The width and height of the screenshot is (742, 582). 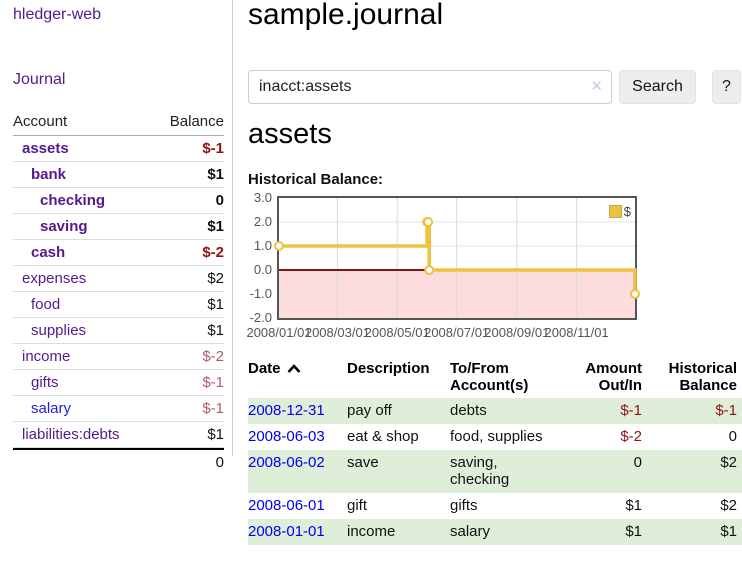 What do you see at coordinates (297, 378) in the screenshot?
I see `date-column-header: Date` at bounding box center [297, 378].